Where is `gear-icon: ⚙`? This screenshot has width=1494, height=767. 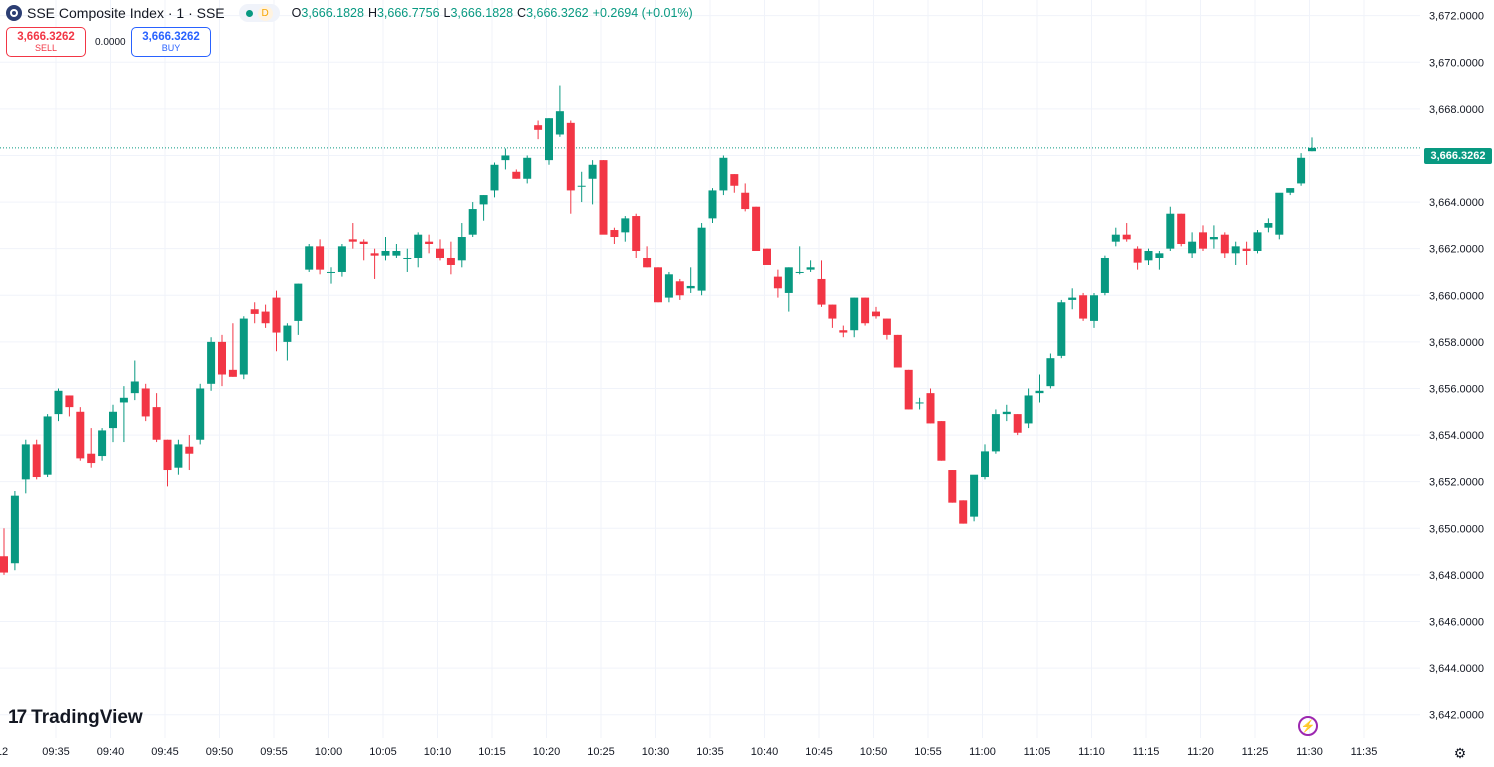
gear-icon: ⚙ is located at coordinates (1460, 752).